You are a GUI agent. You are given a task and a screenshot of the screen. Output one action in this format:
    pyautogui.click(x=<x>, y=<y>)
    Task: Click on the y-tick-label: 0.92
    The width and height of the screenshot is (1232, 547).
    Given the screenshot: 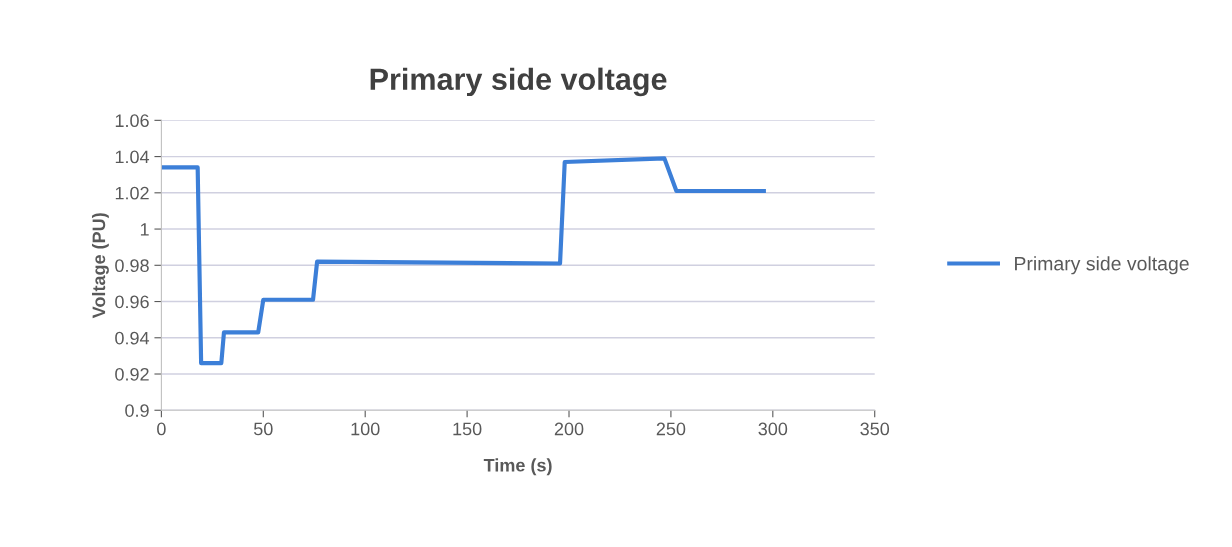 What is the action you would take?
    pyautogui.click(x=132, y=374)
    